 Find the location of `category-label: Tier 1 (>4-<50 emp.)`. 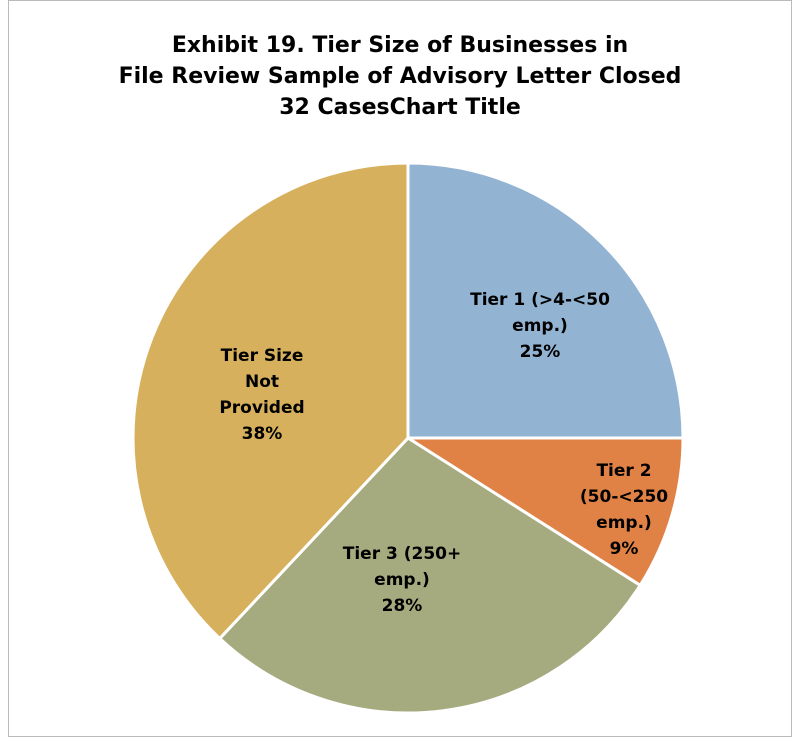

category-label: Tier 1 (>4-<50 emp.) is located at coordinates (540, 313).